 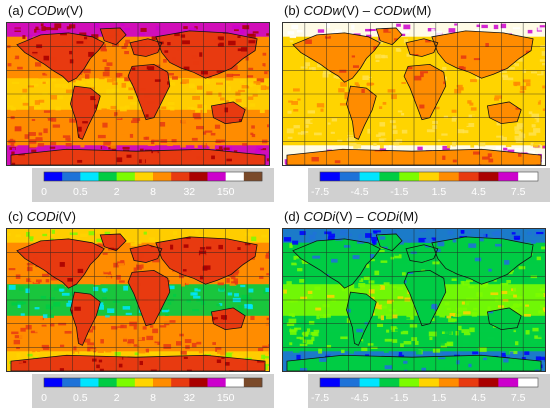 I want to click on coastline-greenland, so click(x=389, y=36).